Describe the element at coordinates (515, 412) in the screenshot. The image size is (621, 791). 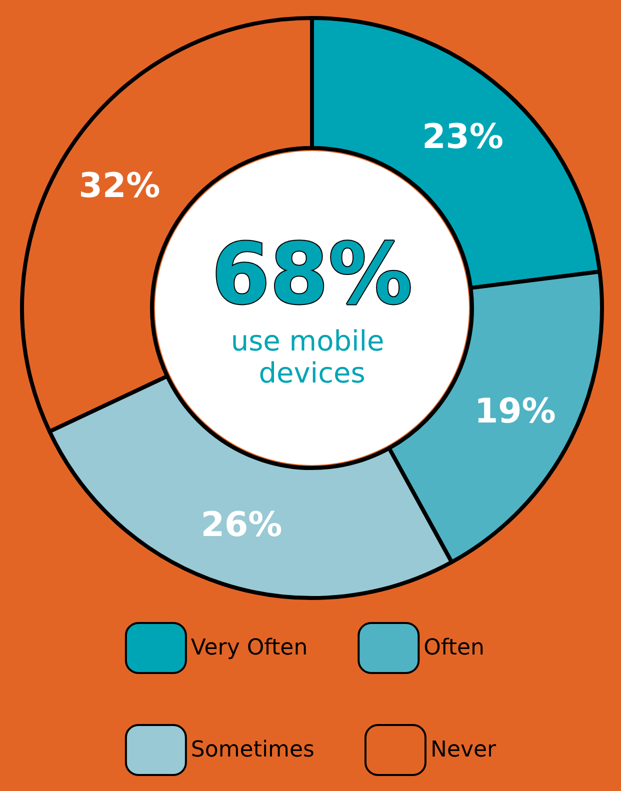
I see `data-label: 19%` at that location.